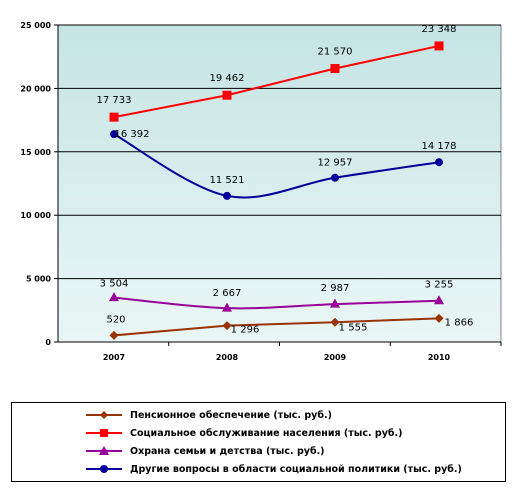 The image size is (515, 491). I want to click on series-line-pension, so click(276, 327).